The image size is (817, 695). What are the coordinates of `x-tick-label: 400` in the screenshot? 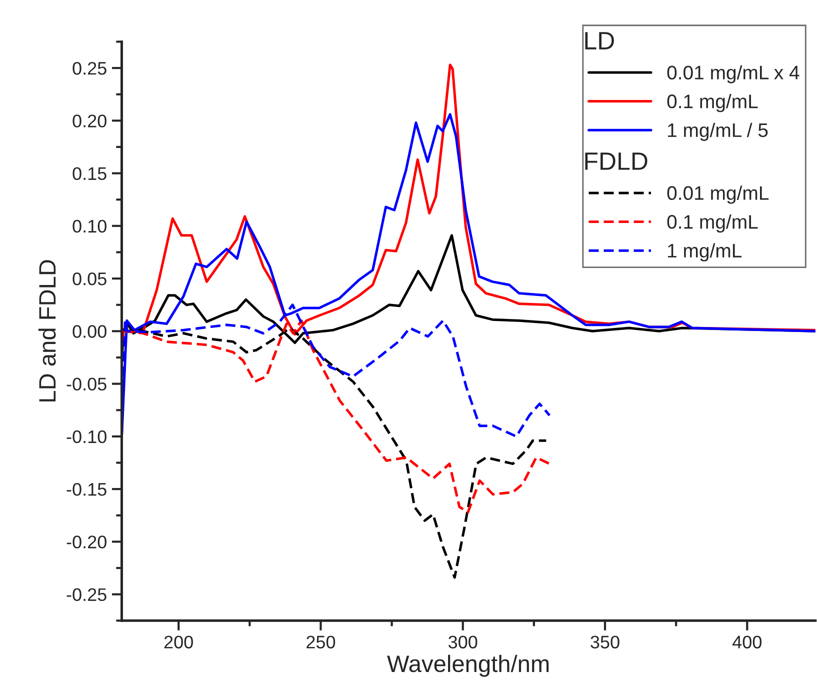 It's located at (747, 642).